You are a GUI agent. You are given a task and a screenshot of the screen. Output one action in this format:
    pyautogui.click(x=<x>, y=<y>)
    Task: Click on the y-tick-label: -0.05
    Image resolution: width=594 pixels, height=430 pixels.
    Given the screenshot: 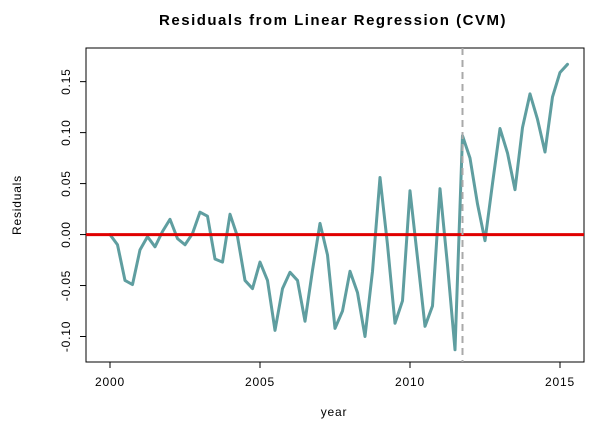 What is the action you would take?
    pyautogui.click(x=66, y=285)
    